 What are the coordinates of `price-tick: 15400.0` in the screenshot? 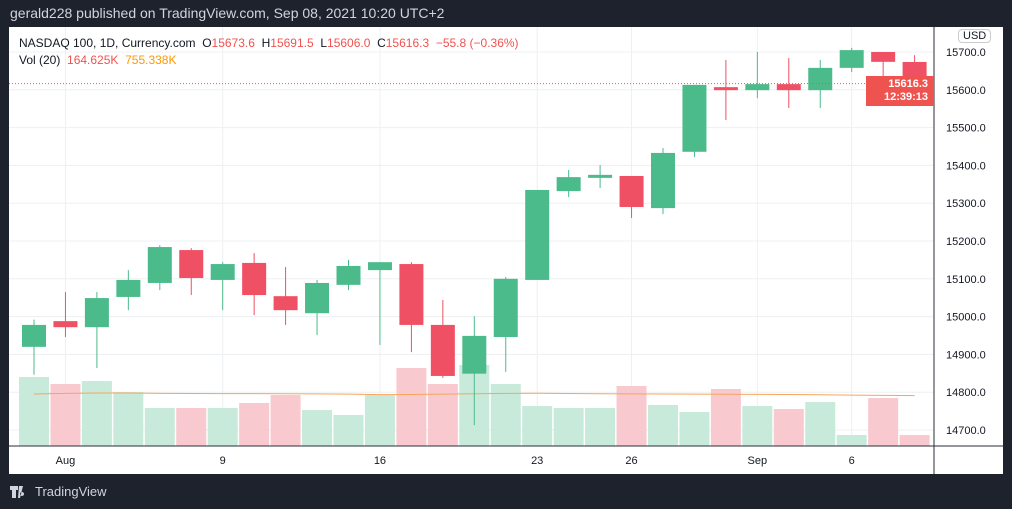 It's located at (966, 166).